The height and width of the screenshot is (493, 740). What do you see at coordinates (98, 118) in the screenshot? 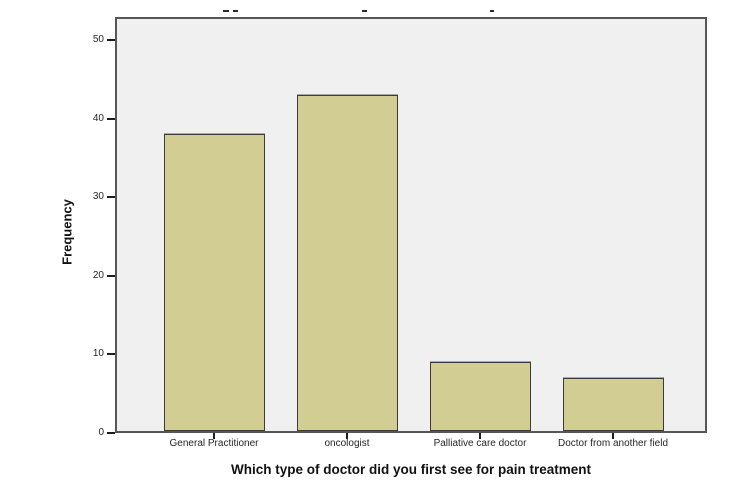
I see `y-tick-label: 40` at bounding box center [98, 118].